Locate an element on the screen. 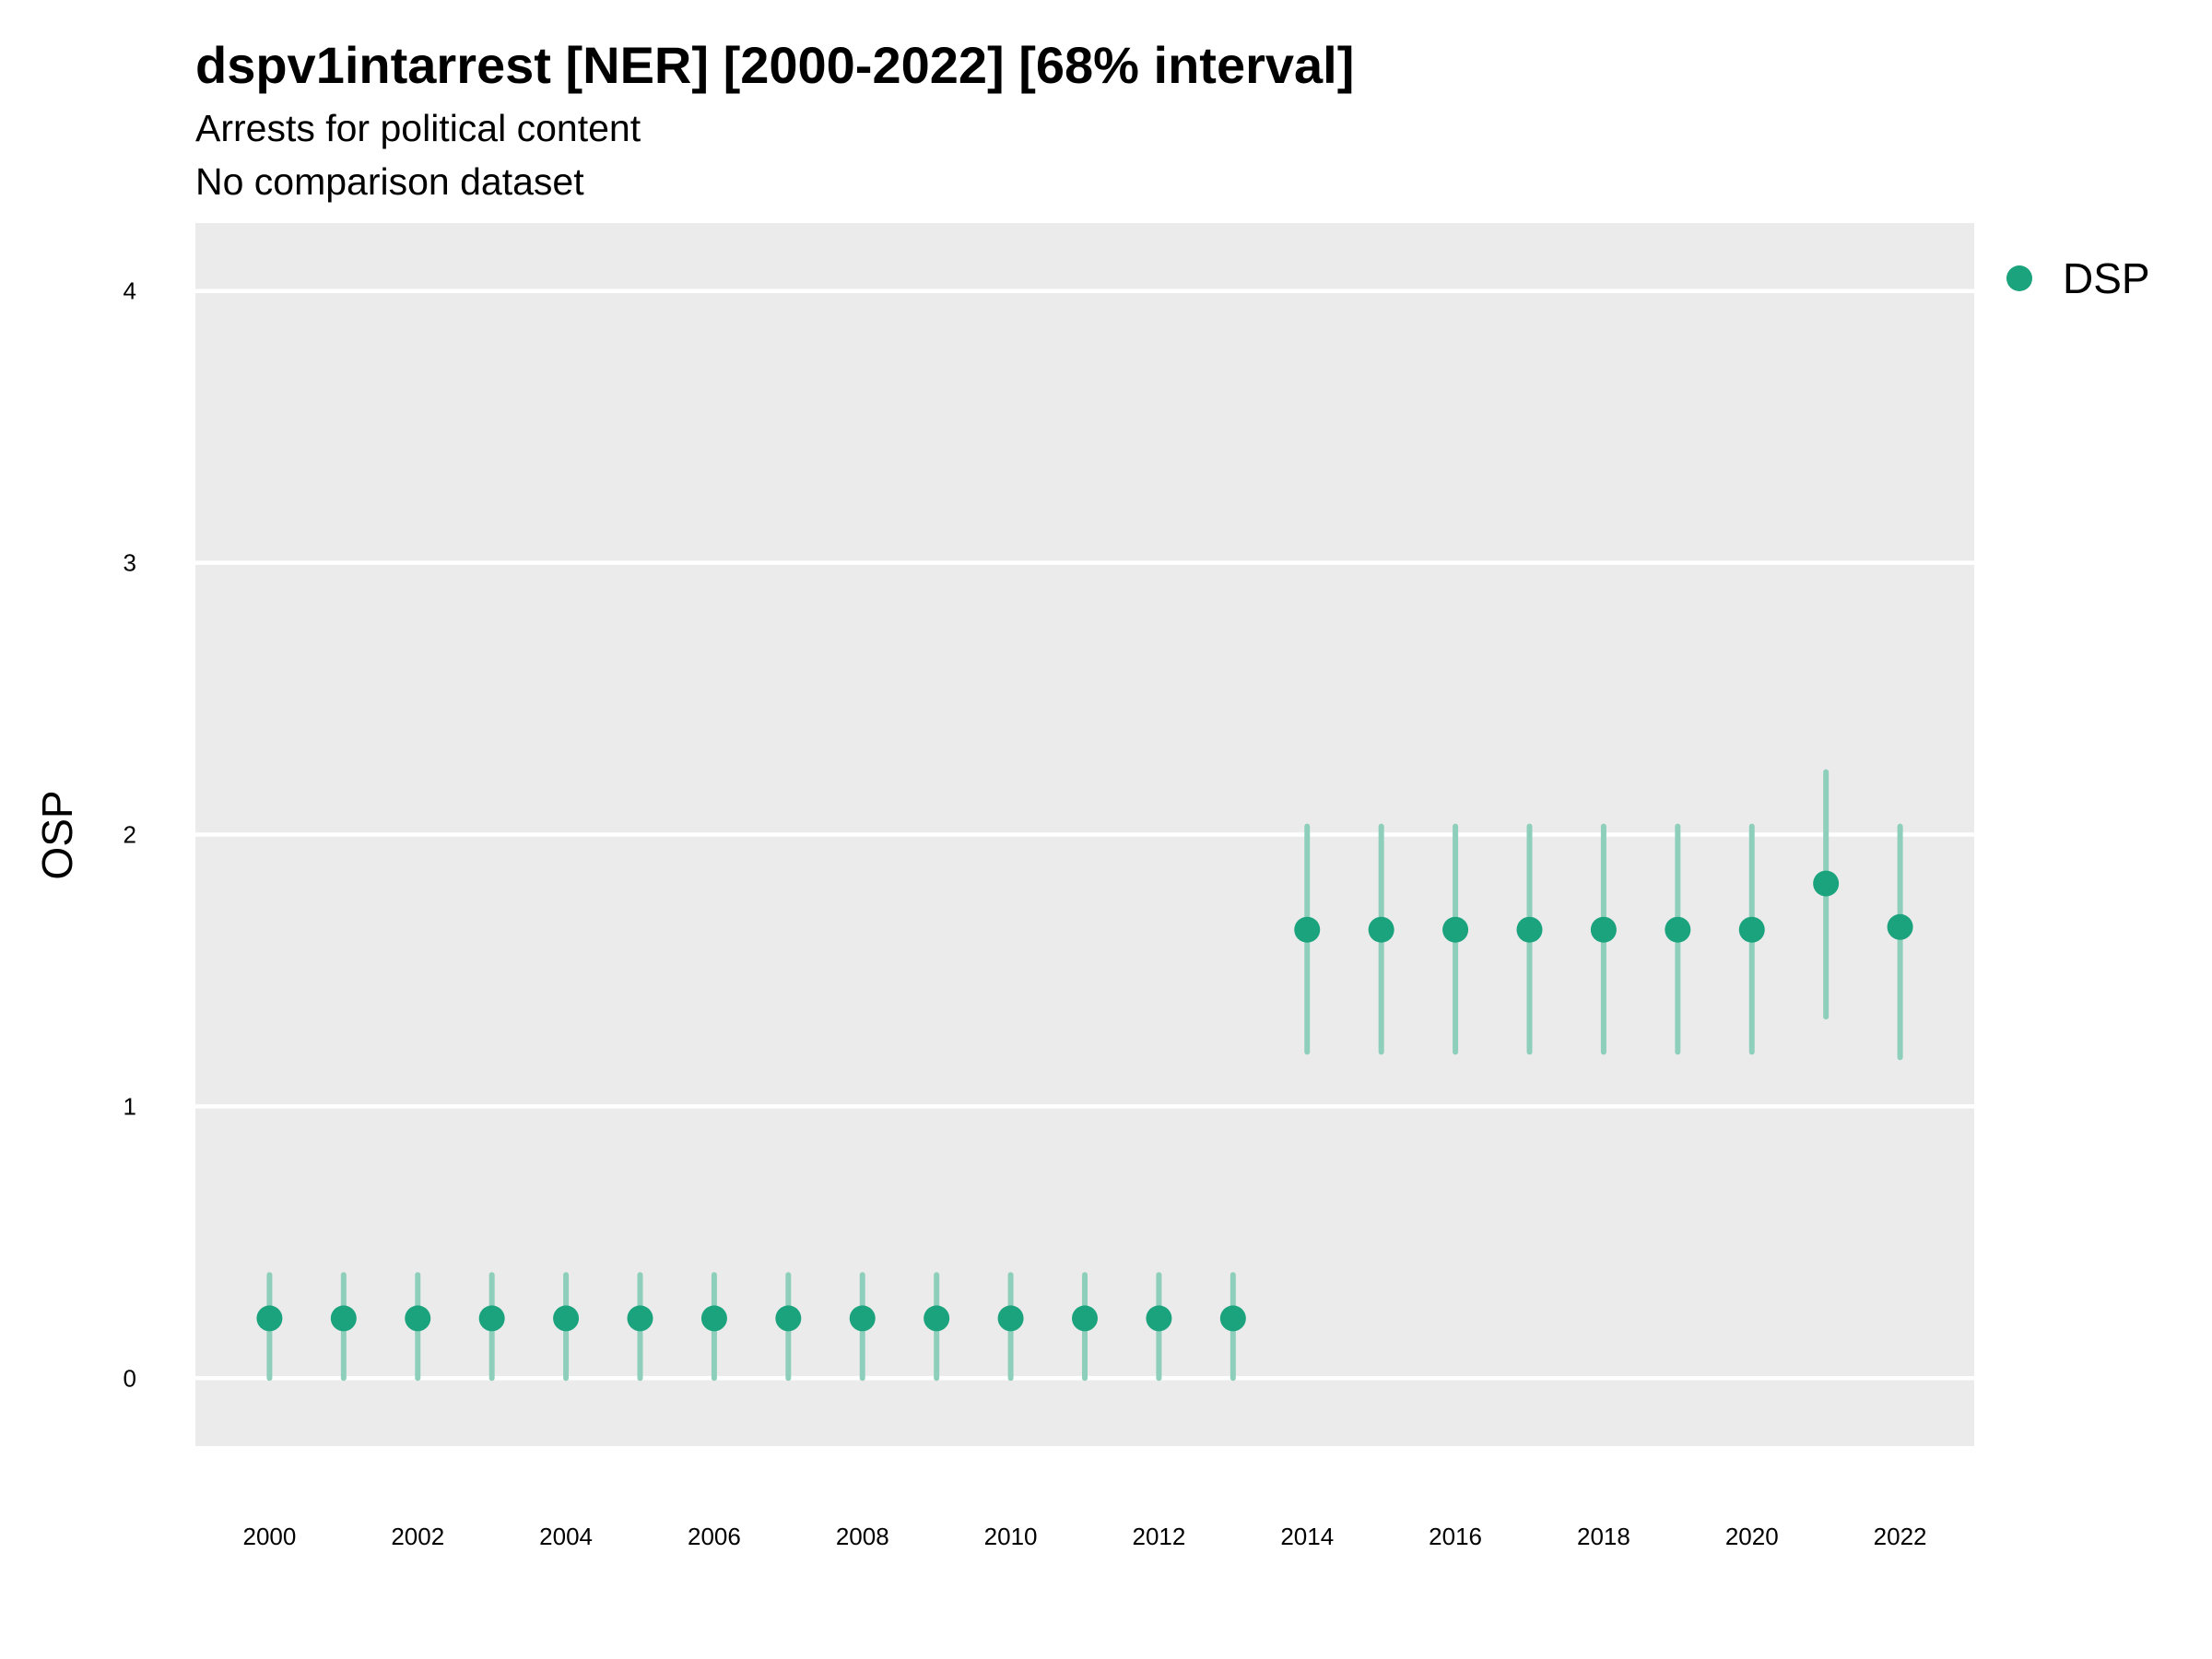 The height and width of the screenshot is (1659, 2212). x-tick-label: 2006 is located at coordinates (714, 1536).